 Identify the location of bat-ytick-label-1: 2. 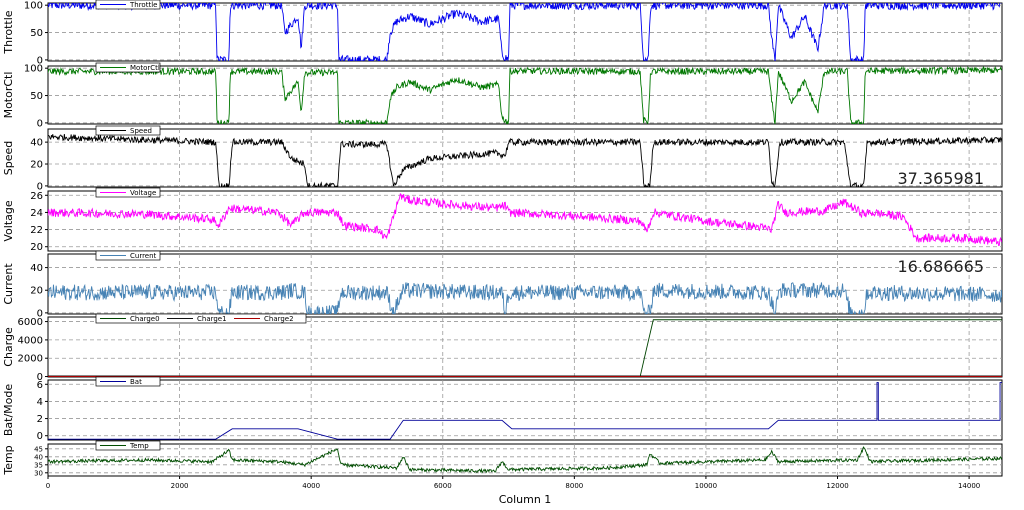
(40, 419).